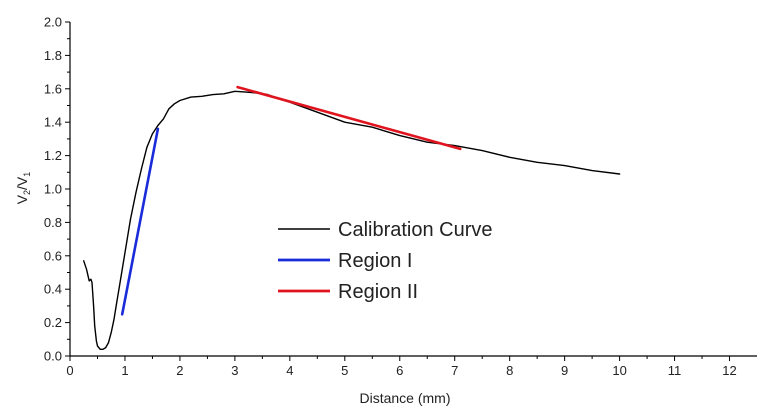  I want to click on y-tick-label: 1.6, so click(53, 88).